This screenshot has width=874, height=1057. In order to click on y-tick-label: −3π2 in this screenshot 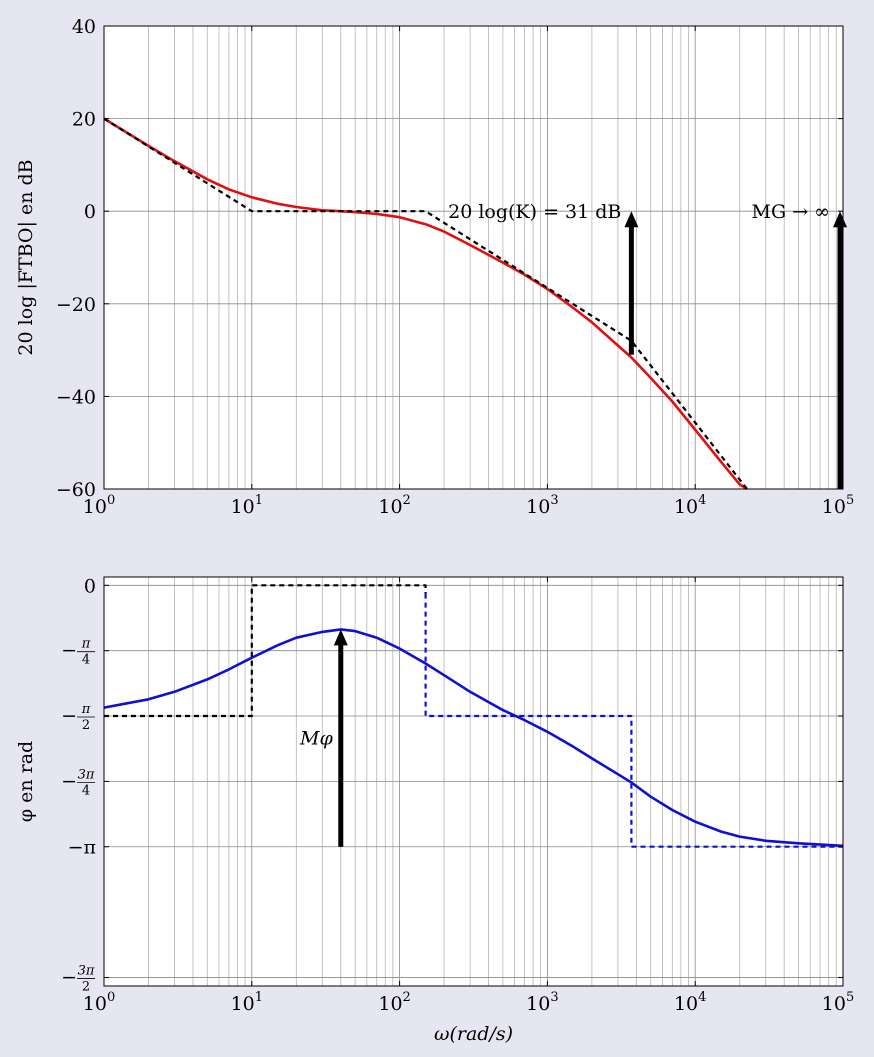, I will do `click(78, 978)`.